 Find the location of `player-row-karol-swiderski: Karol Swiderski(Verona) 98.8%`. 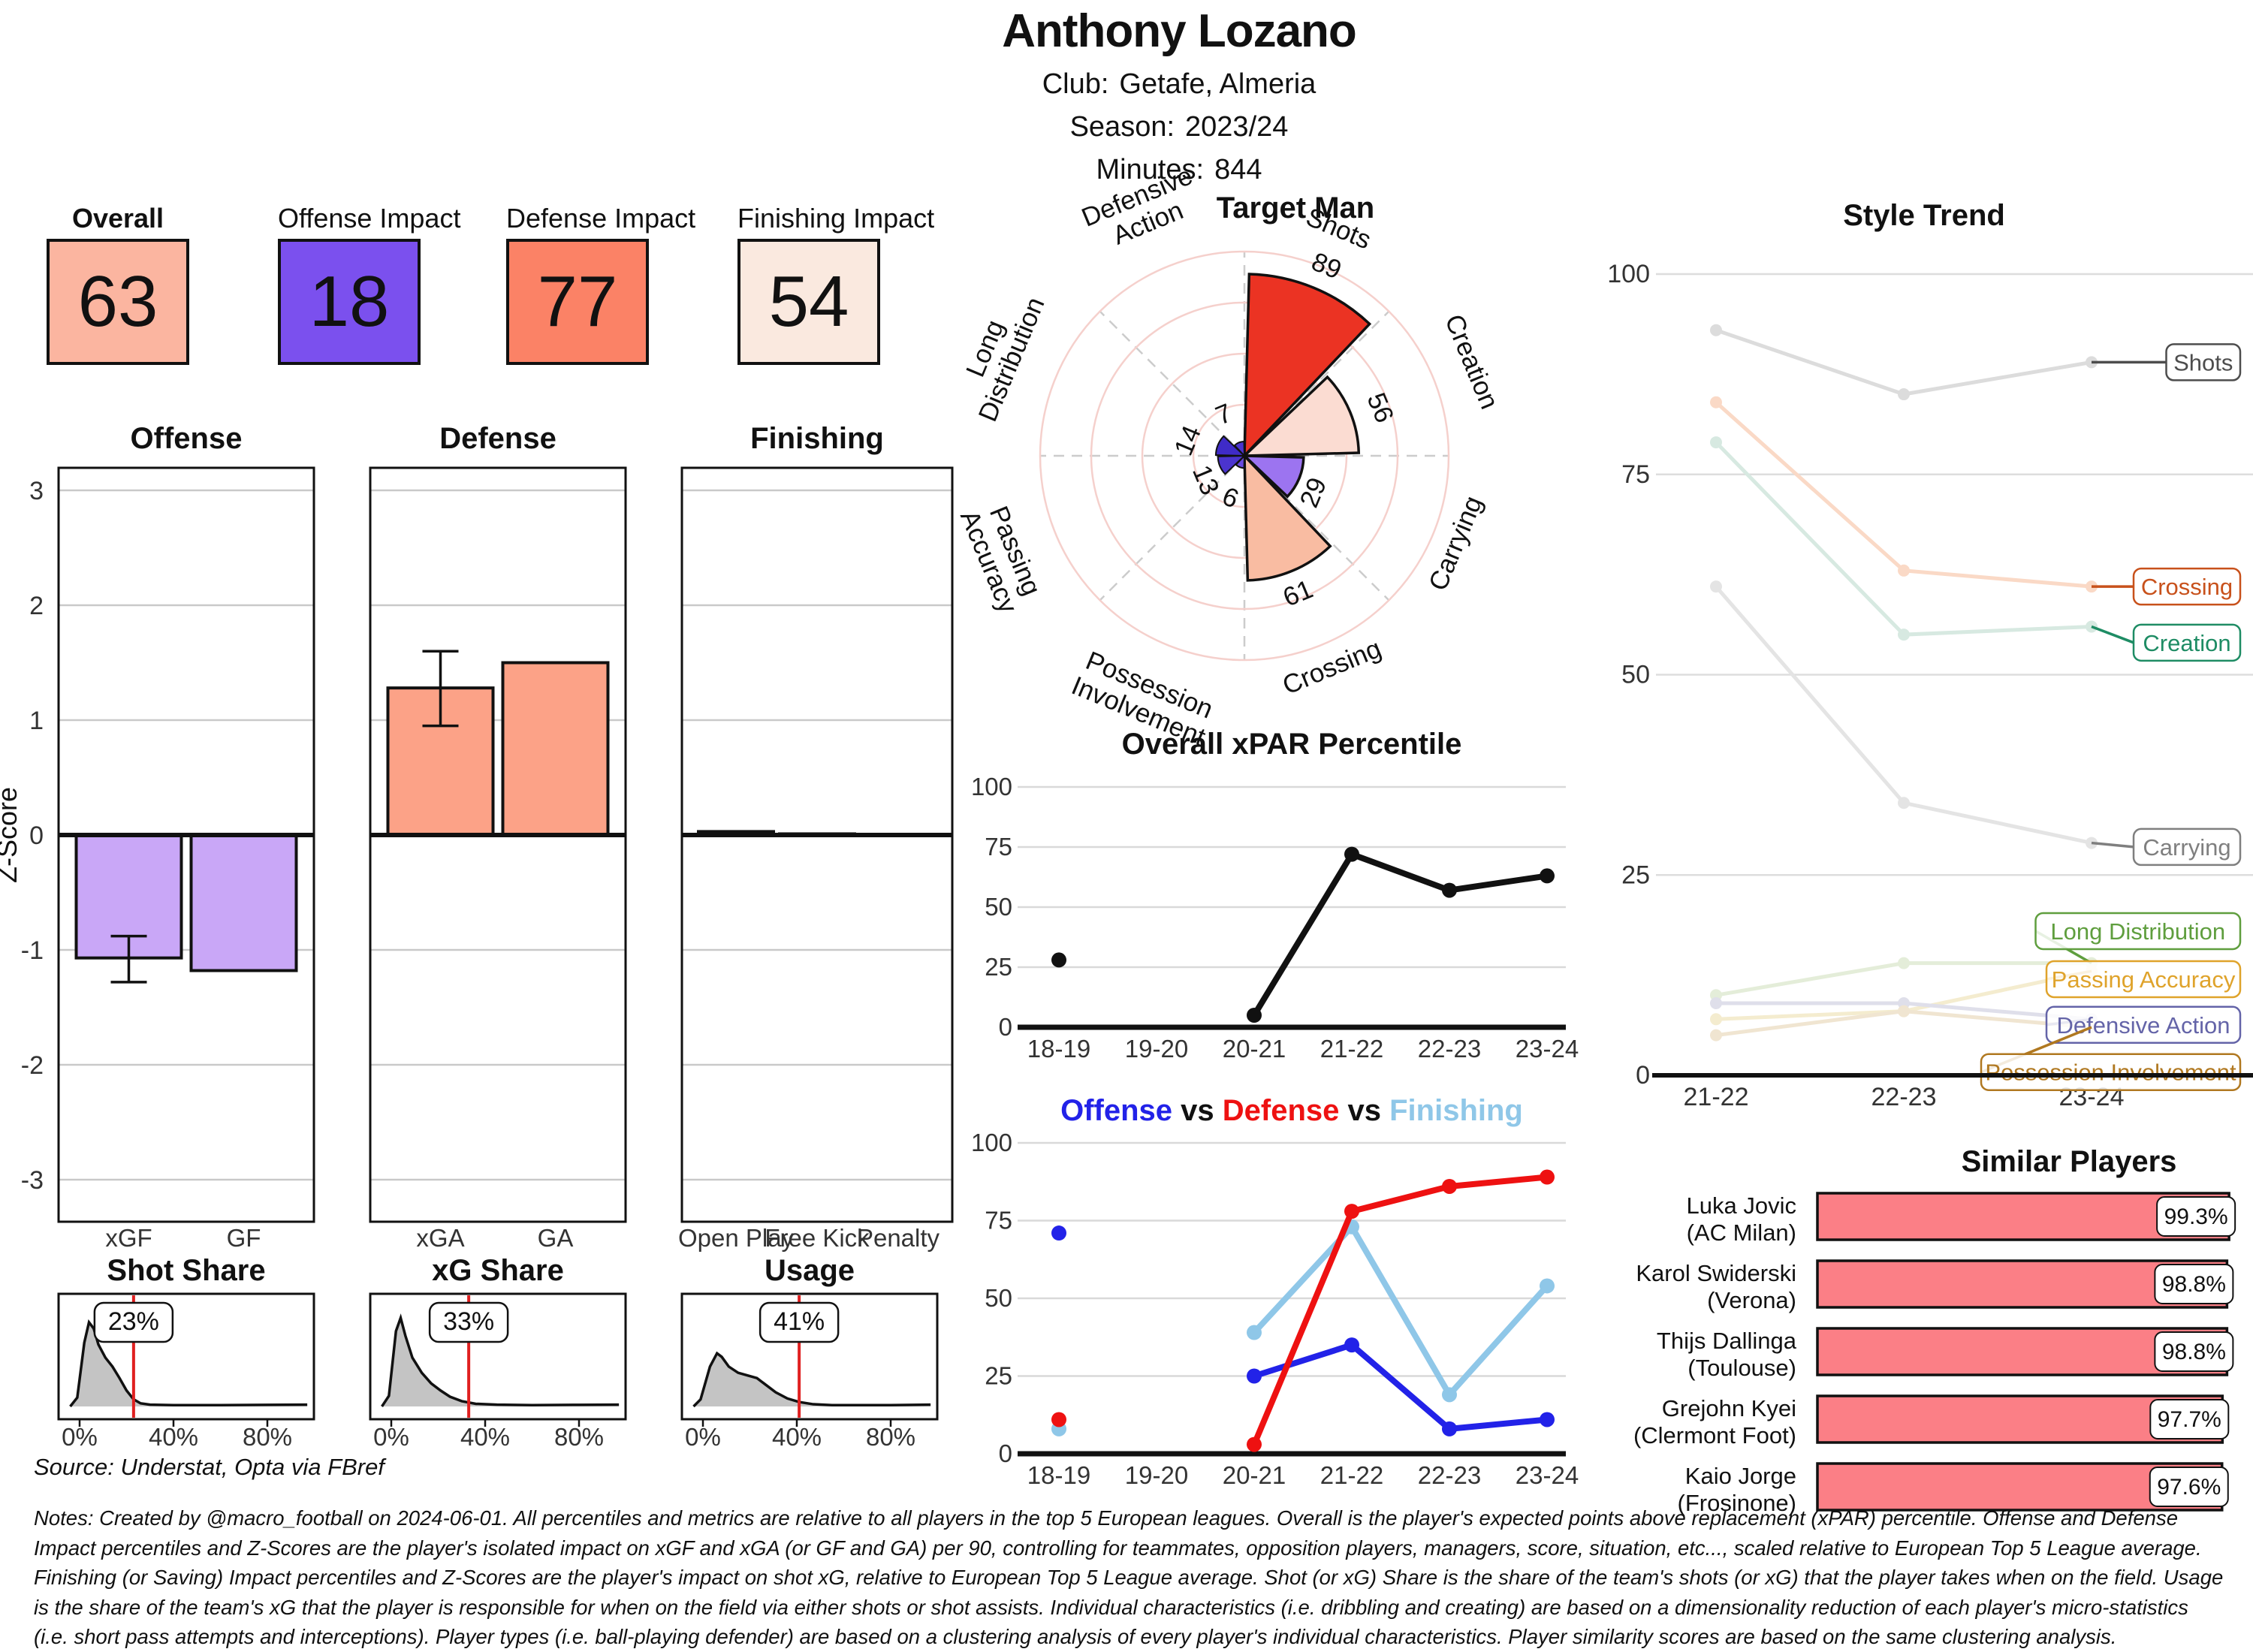

player-row-karol-swiderski: Karol Swiderski(Verona) 98.8% is located at coordinates (1935, 1286).